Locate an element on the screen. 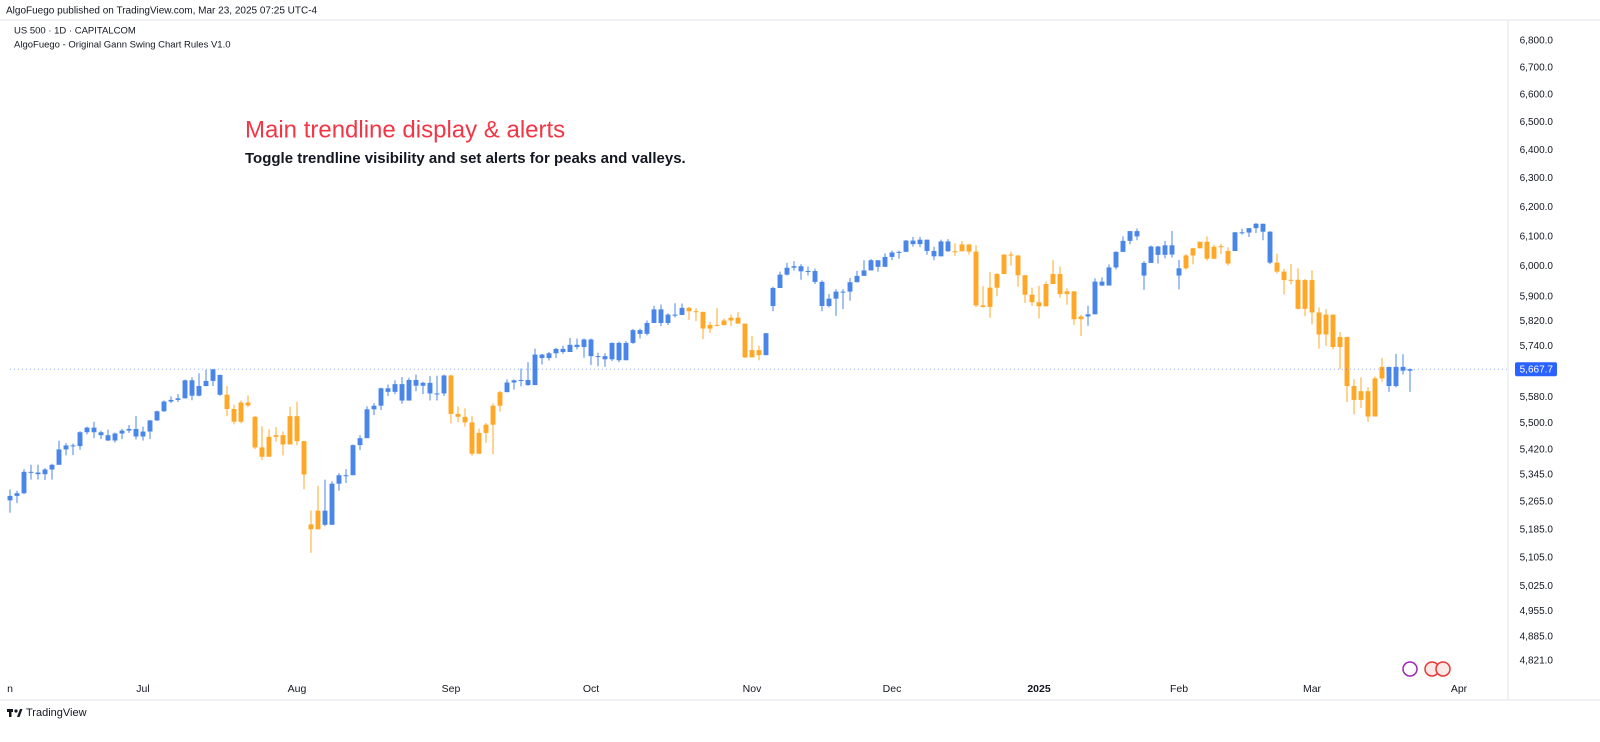 The height and width of the screenshot is (742, 1600). y-tick-label: 5,185.0 is located at coordinates (1537, 529).